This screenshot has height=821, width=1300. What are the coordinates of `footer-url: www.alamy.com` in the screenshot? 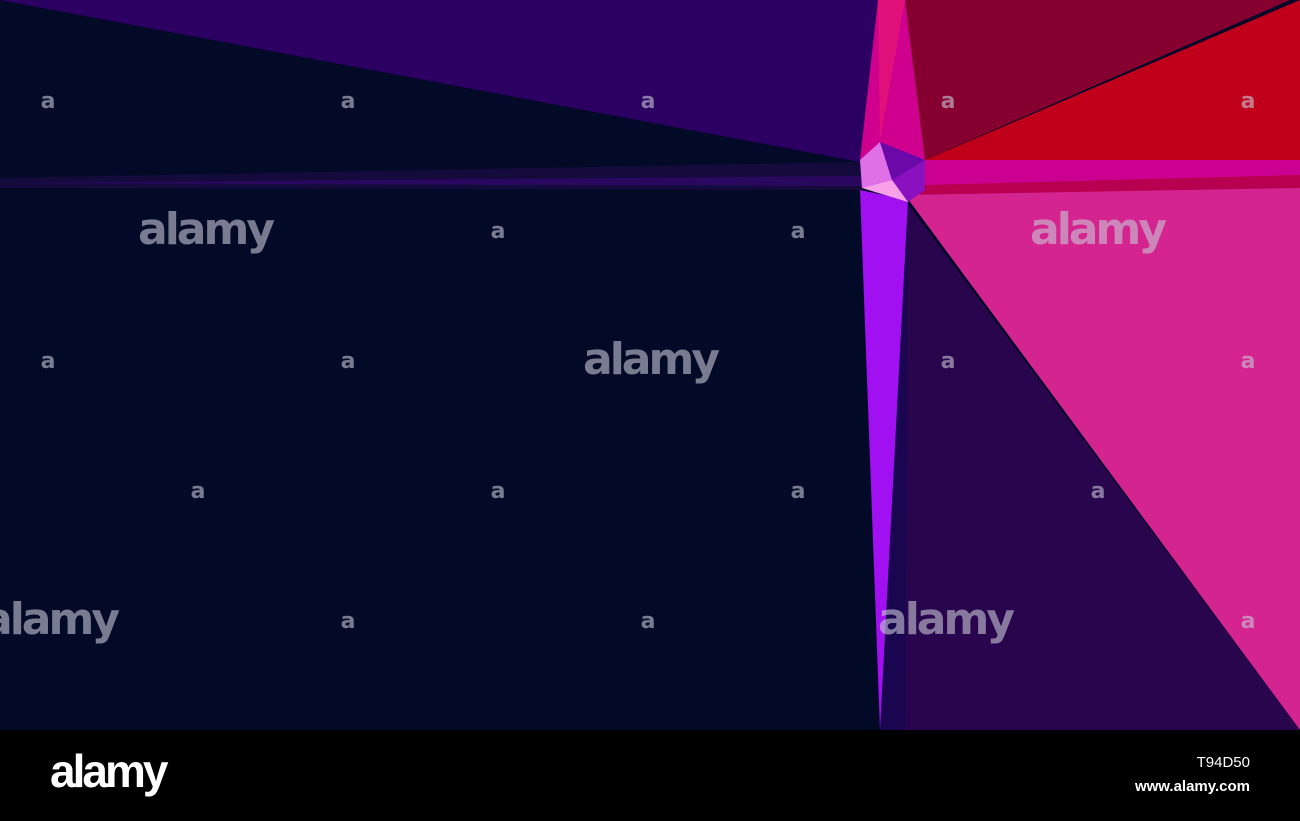 It's located at (1192, 786).